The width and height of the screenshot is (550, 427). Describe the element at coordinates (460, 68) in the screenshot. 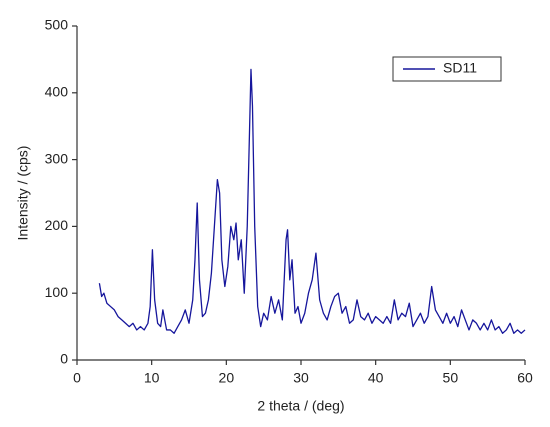

I see `legend-label: SD11` at that location.